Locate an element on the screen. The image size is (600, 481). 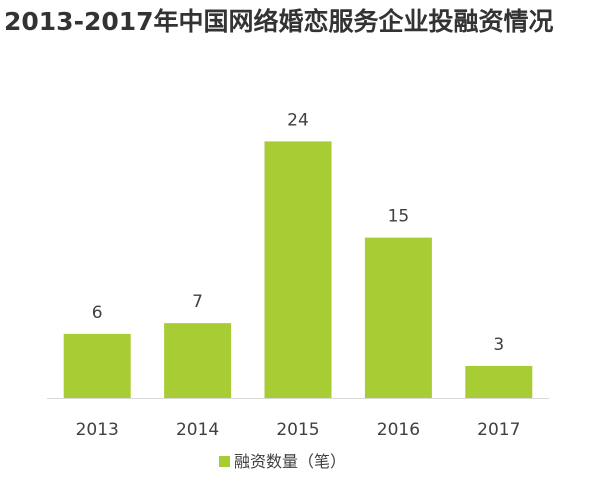
bar-2015 is located at coordinates (298, 269).